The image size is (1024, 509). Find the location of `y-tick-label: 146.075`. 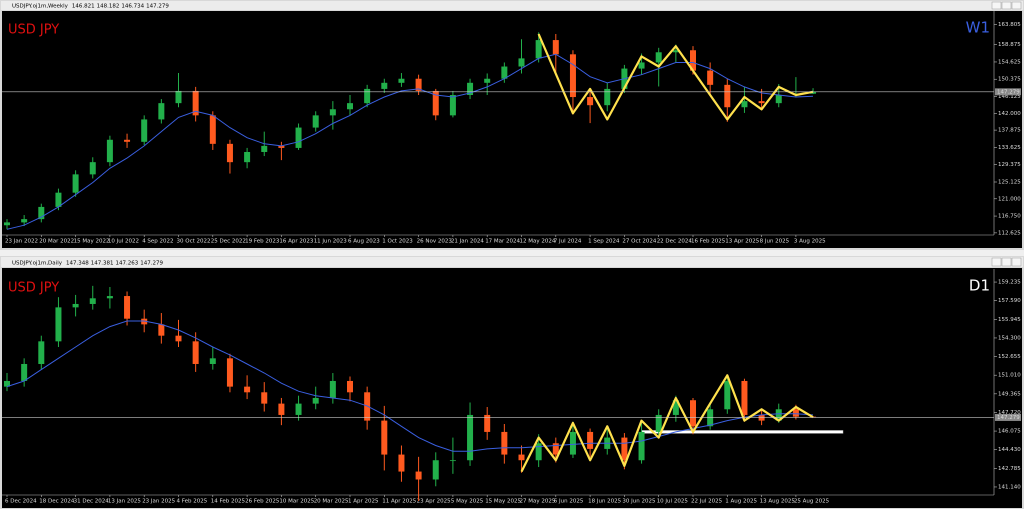

y-tick-label: 146.075 is located at coordinates (1009, 432).